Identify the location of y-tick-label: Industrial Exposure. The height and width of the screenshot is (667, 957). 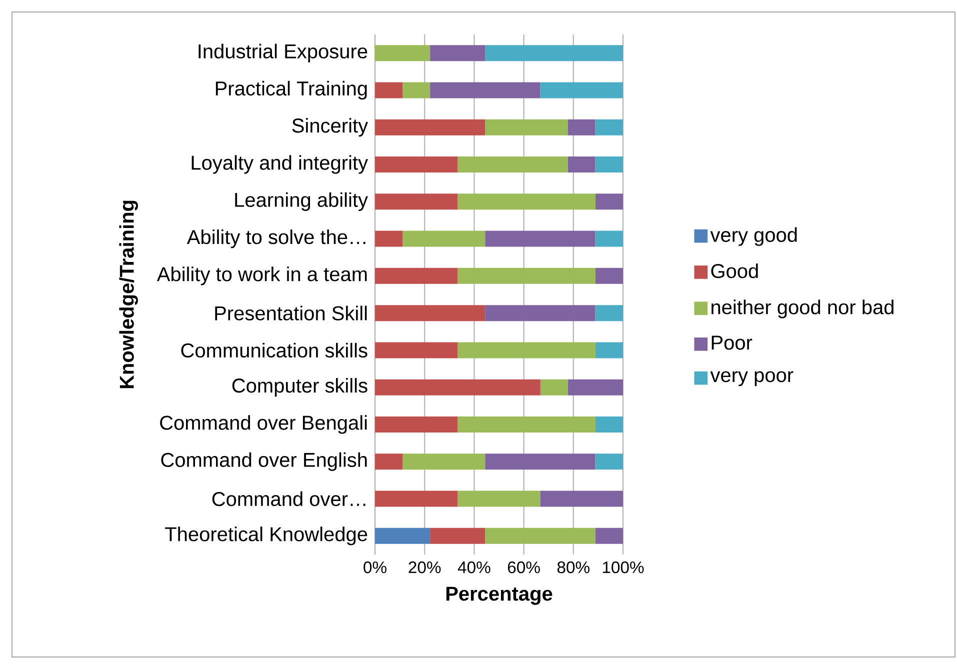
(283, 53).